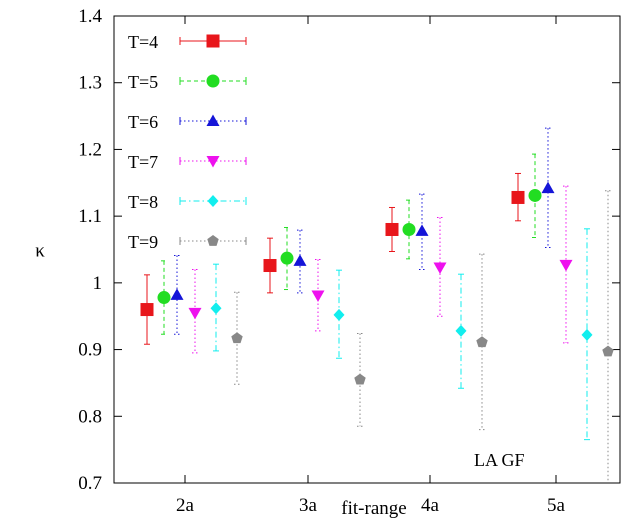 The height and width of the screenshot is (521, 629). I want to click on legend-label: T=9, so click(143, 242).